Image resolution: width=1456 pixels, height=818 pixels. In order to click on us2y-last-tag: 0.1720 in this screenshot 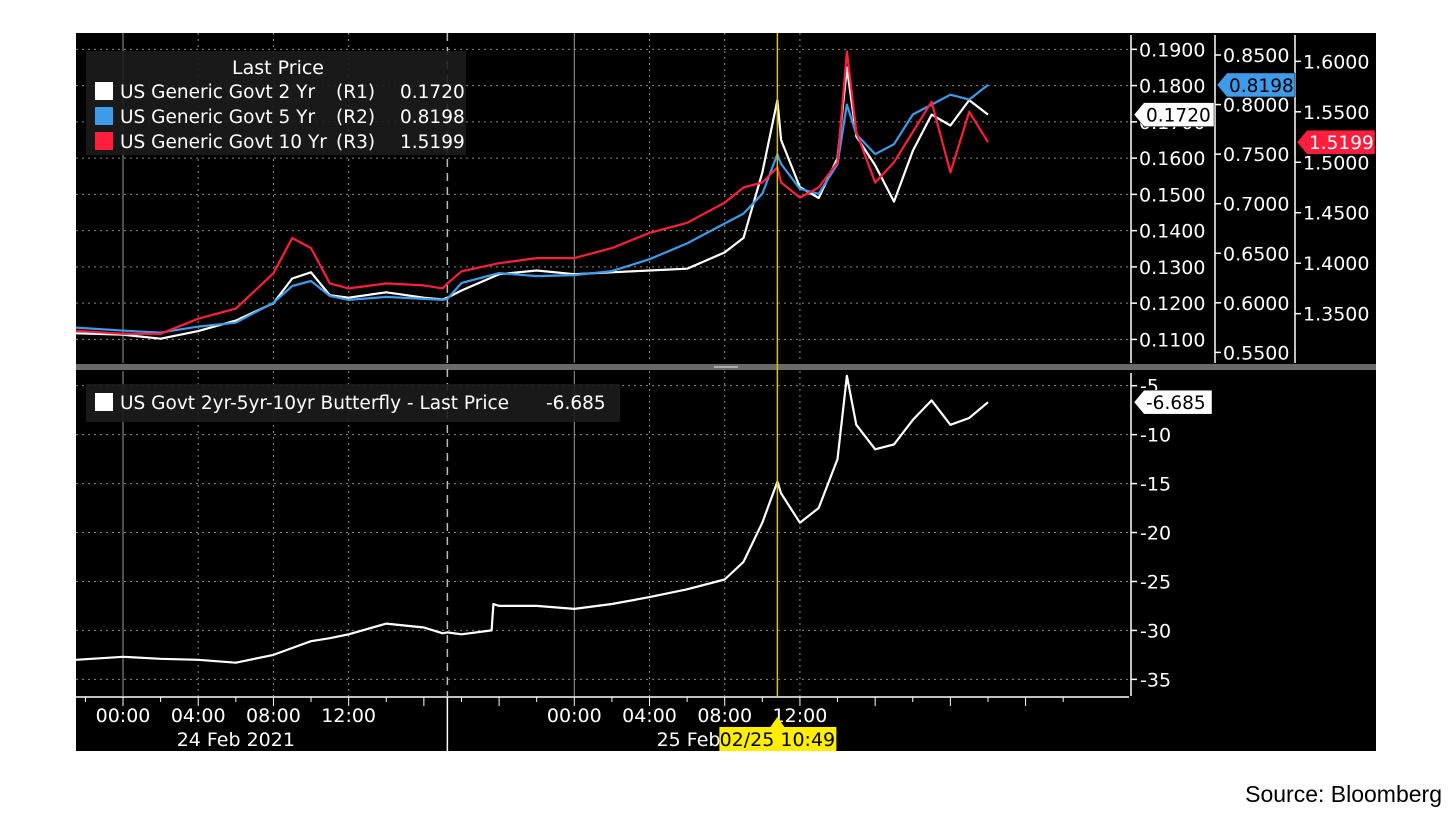, I will do `click(1178, 116)`.